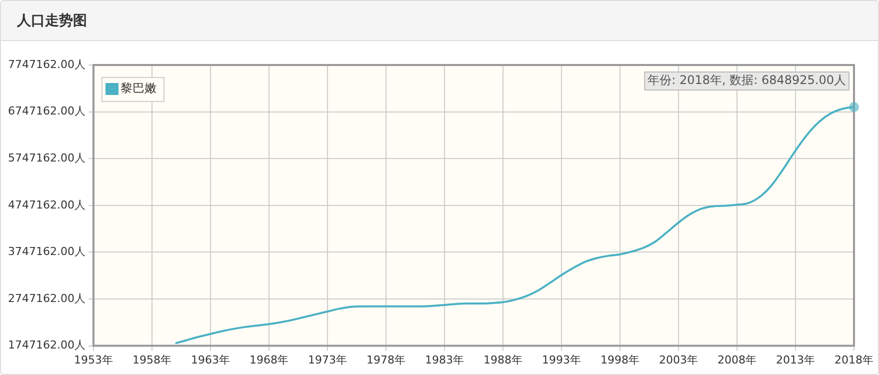  I want to click on legend-label: 黎巴嫩, so click(138, 88).